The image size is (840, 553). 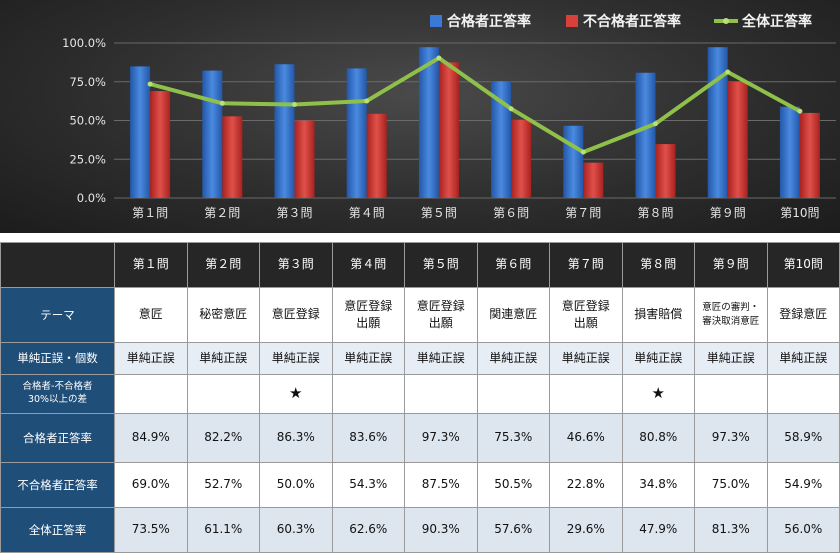 What do you see at coordinates (513, 265) in the screenshot?
I see `col-header: 第６問` at bounding box center [513, 265].